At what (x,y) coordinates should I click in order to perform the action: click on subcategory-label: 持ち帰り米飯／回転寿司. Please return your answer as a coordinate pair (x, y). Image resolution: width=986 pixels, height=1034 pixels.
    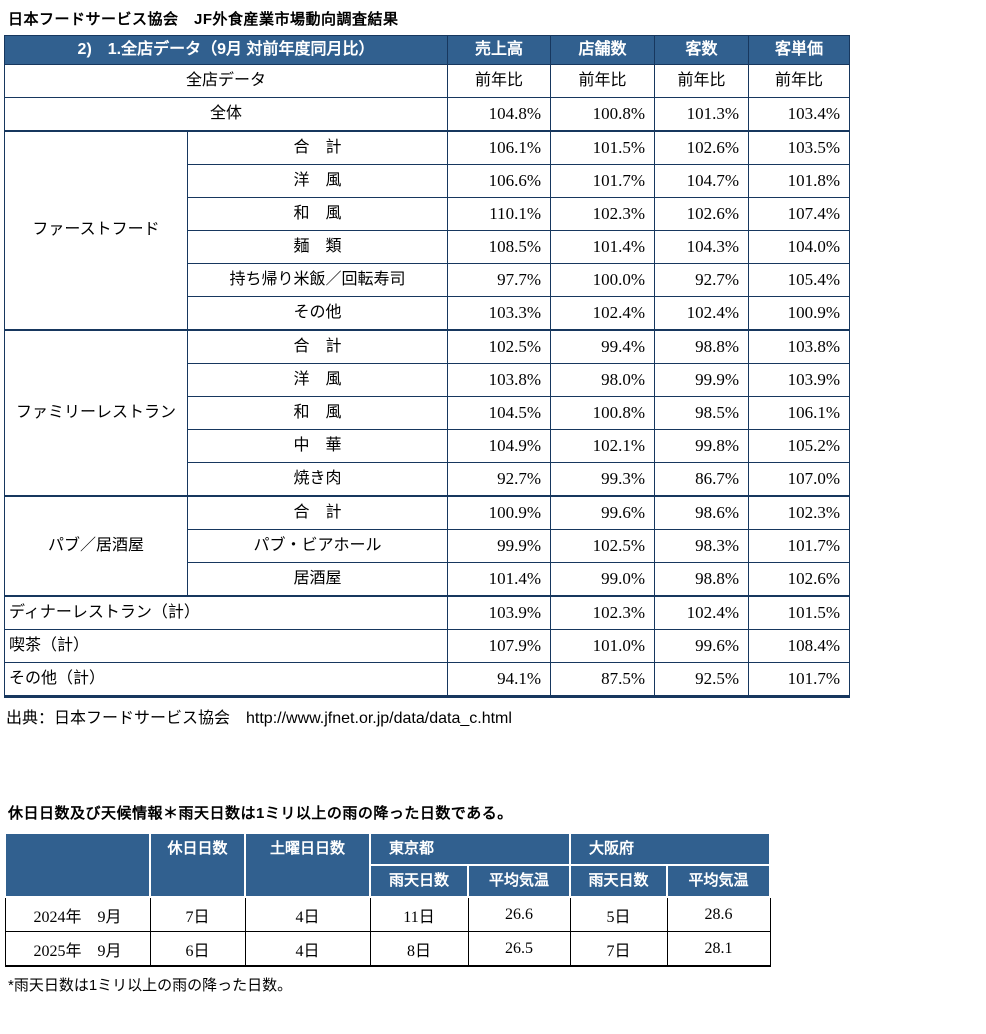
    Looking at the image, I should click on (317, 280).